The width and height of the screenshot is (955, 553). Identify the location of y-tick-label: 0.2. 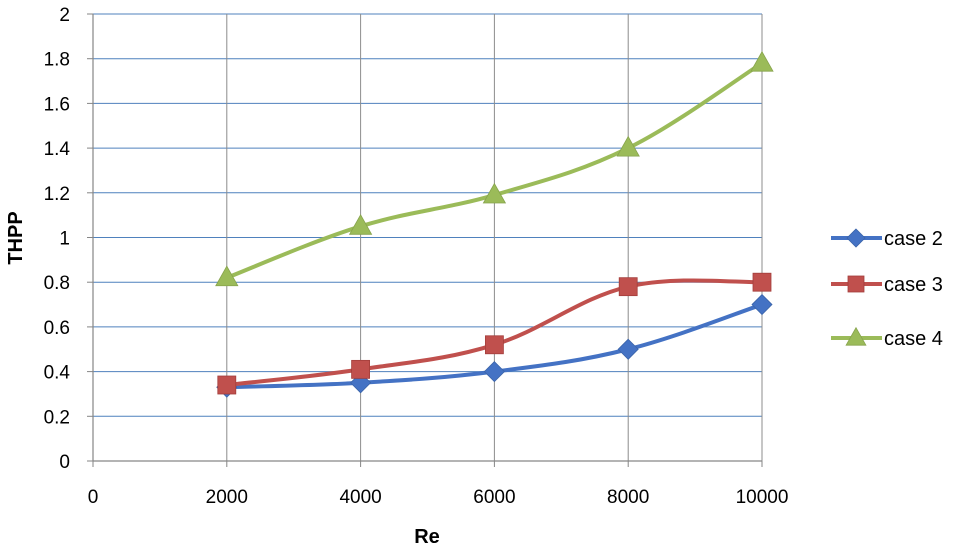
(57, 417).